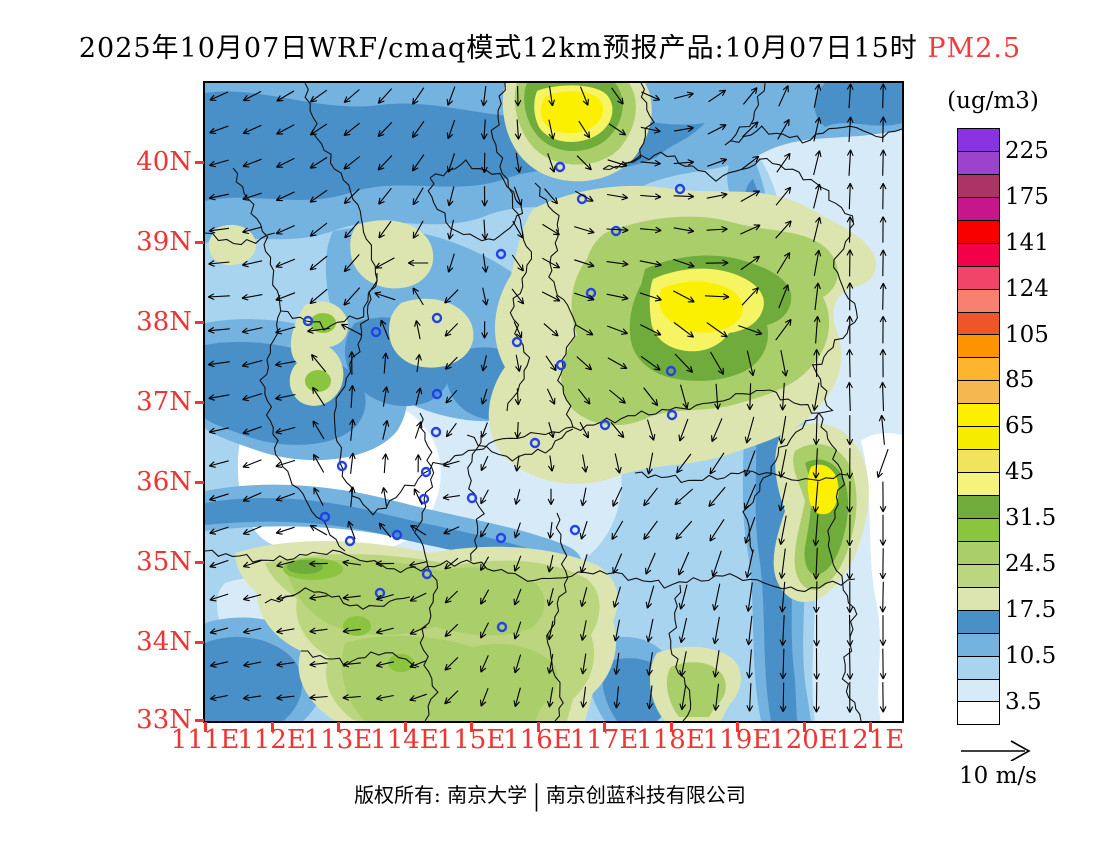 The image size is (1100, 850). What do you see at coordinates (1031, 564) in the screenshot?
I see `colorbar-label-24.5: 24.5` at bounding box center [1031, 564].